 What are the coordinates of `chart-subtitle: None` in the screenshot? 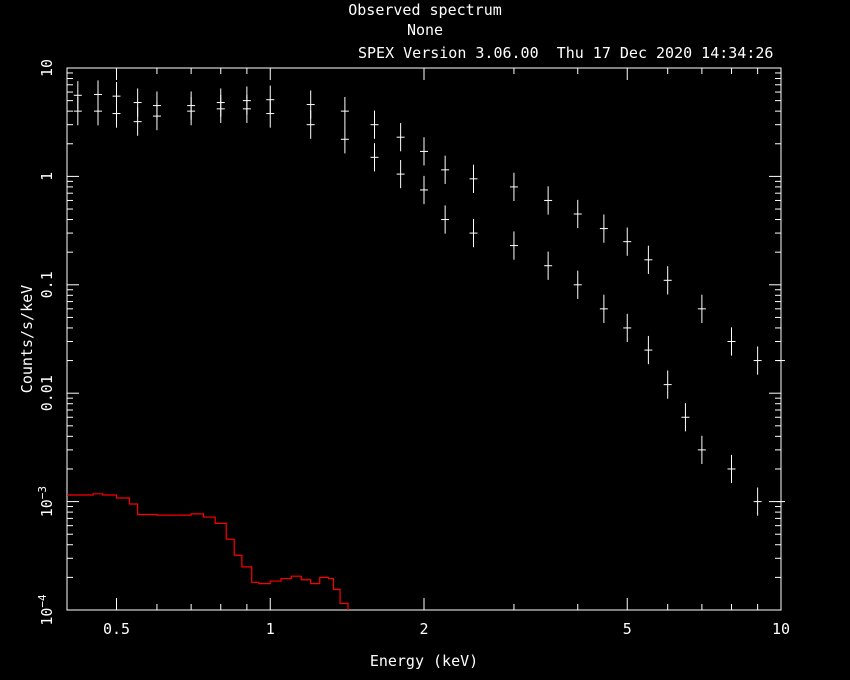 It's located at (425, 30).